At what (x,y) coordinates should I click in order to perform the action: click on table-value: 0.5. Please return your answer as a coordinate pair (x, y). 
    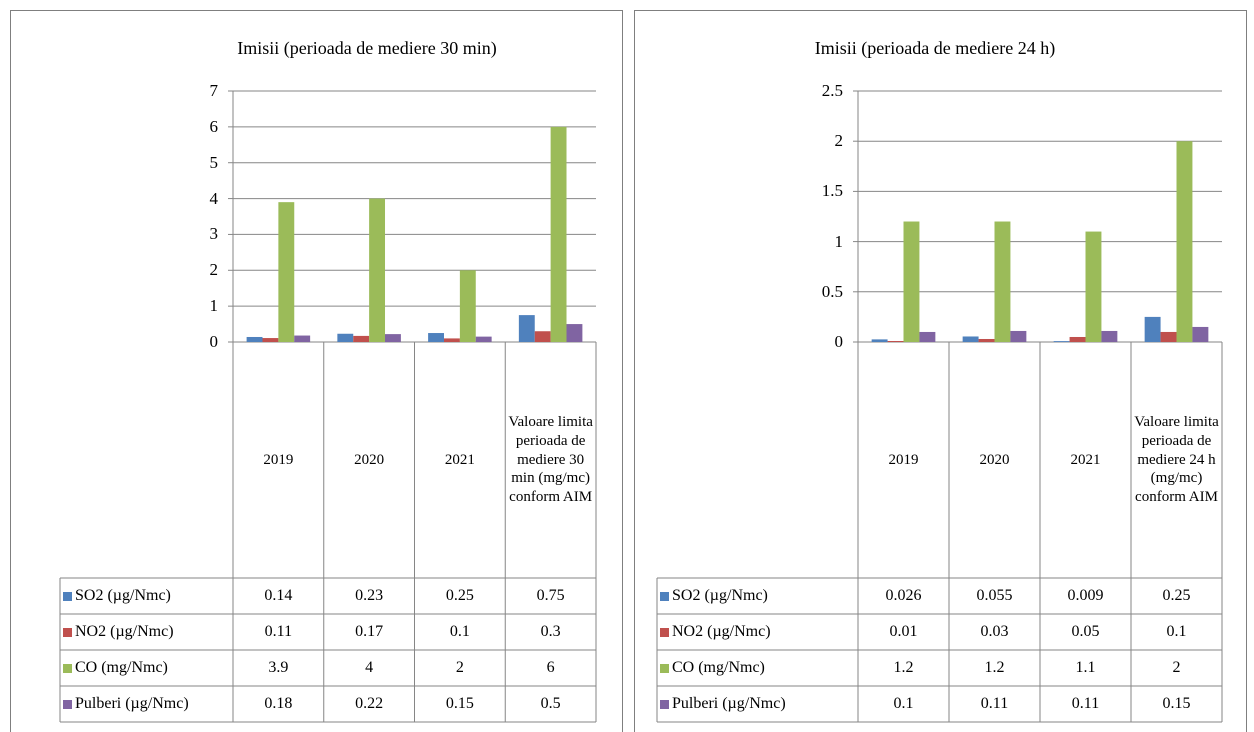
    Looking at the image, I should click on (550, 703).